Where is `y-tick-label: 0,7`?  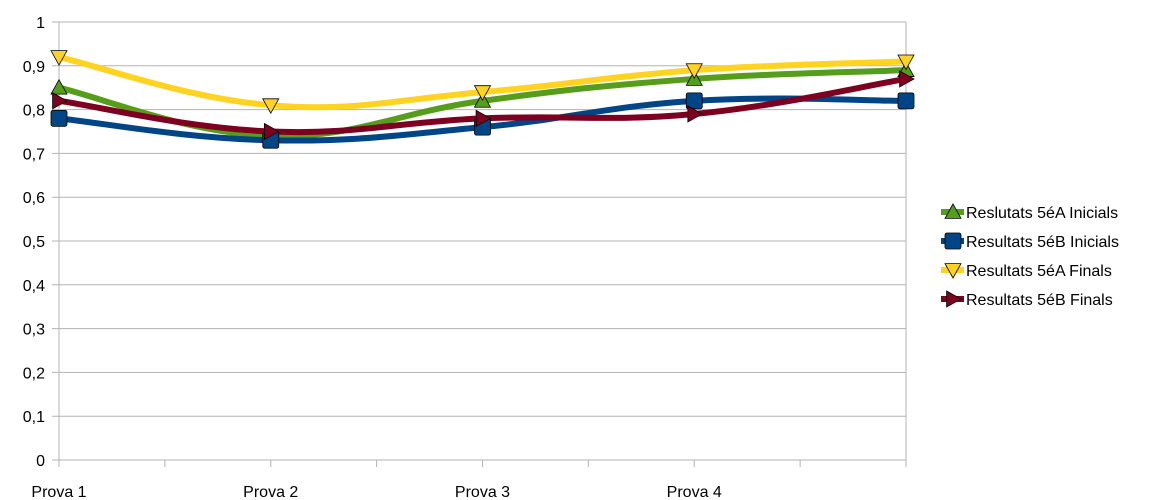
y-tick-label: 0,7 is located at coordinates (34, 154).